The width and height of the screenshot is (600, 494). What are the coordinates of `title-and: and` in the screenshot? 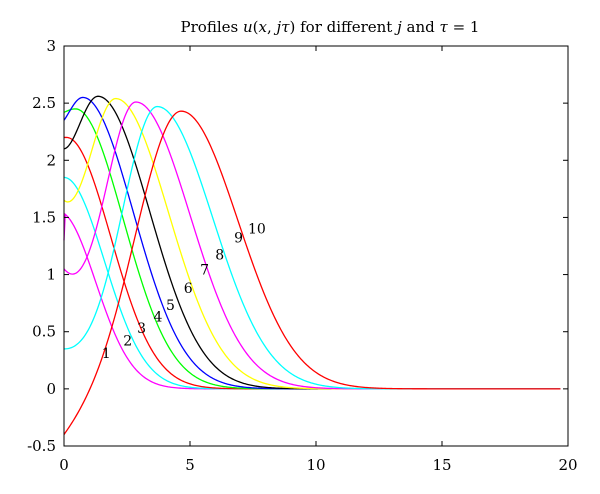 It's located at (421, 27).